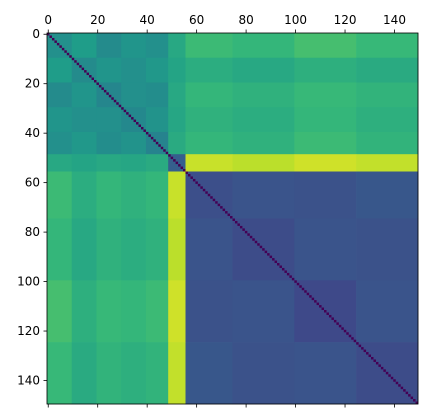  What do you see at coordinates (32, 84) in the screenshot?
I see `y-tick-label: 20` at bounding box center [32, 84].